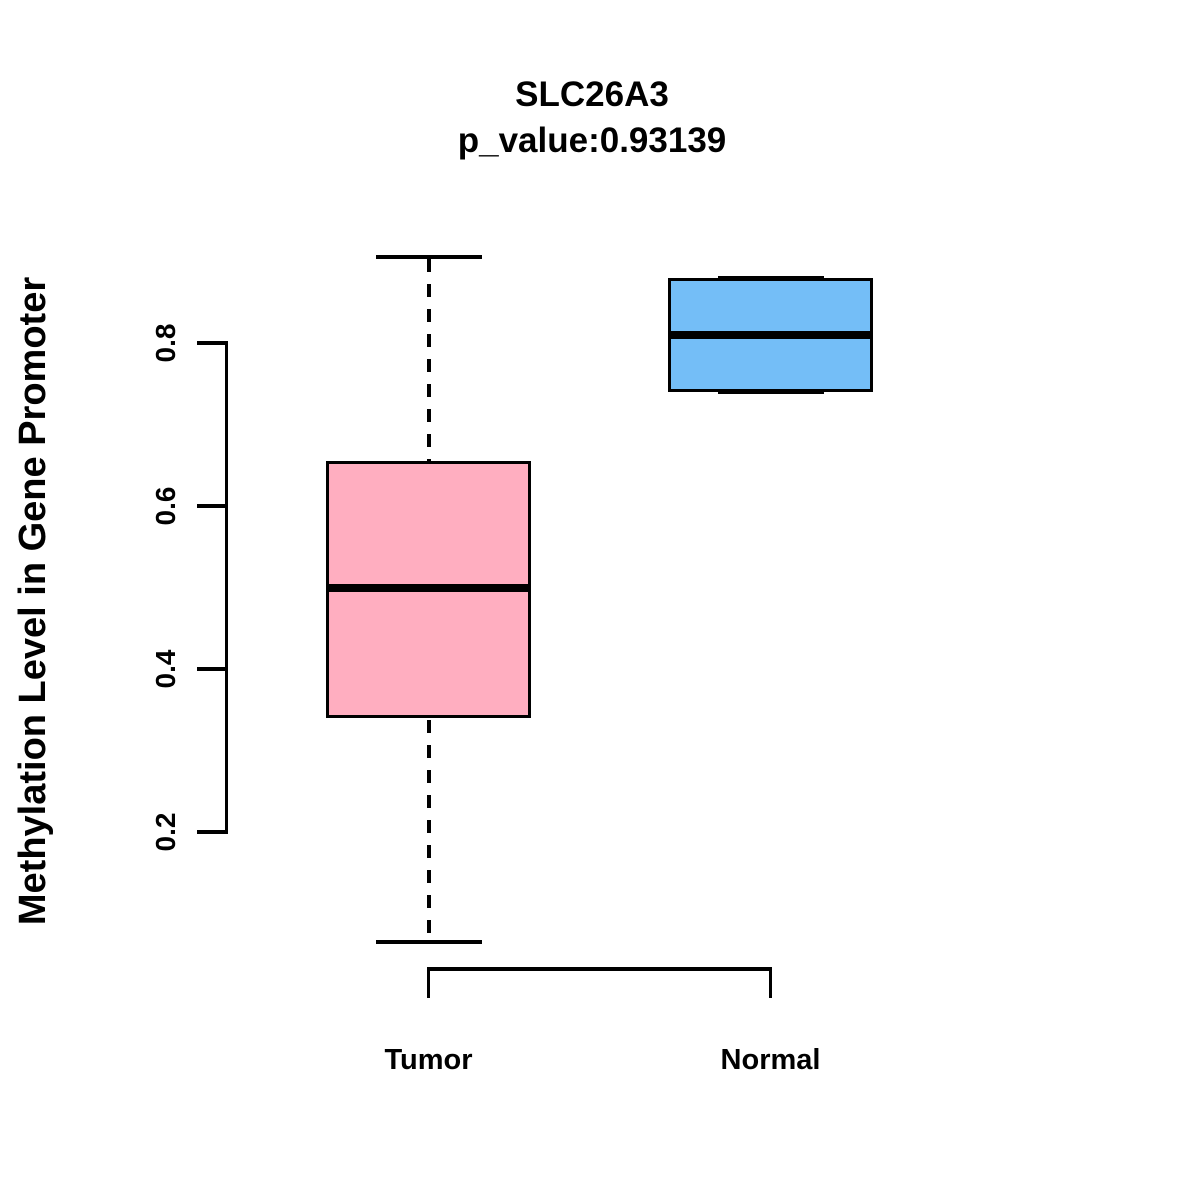 The width and height of the screenshot is (1200, 1200). I want to click on category-label-tumor: Tumor, so click(428, 1060).